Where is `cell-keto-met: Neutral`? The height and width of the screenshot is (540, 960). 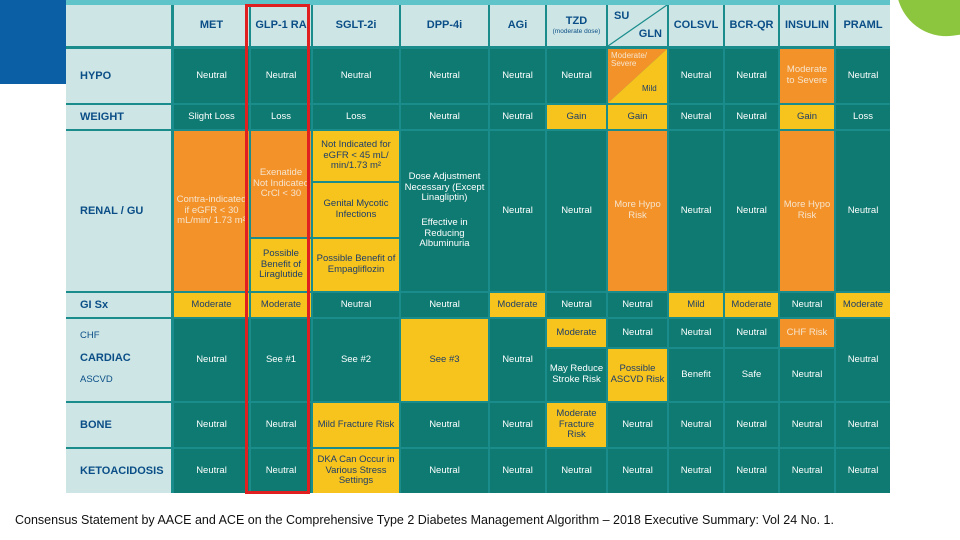
cell-keto-met: Neutral is located at coordinates (211, 471).